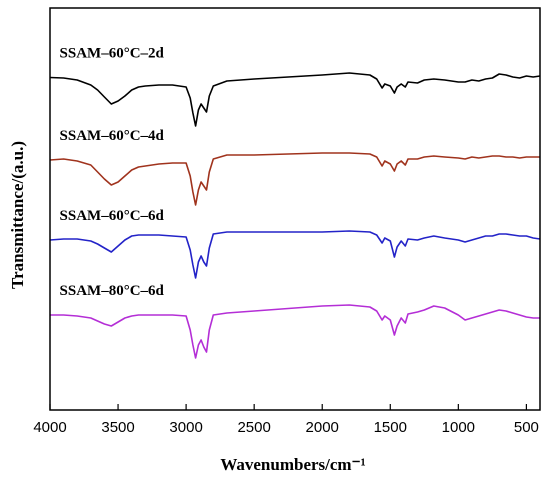 The height and width of the screenshot is (480, 550). I want to click on x-tick-label: 2000, so click(322, 427).